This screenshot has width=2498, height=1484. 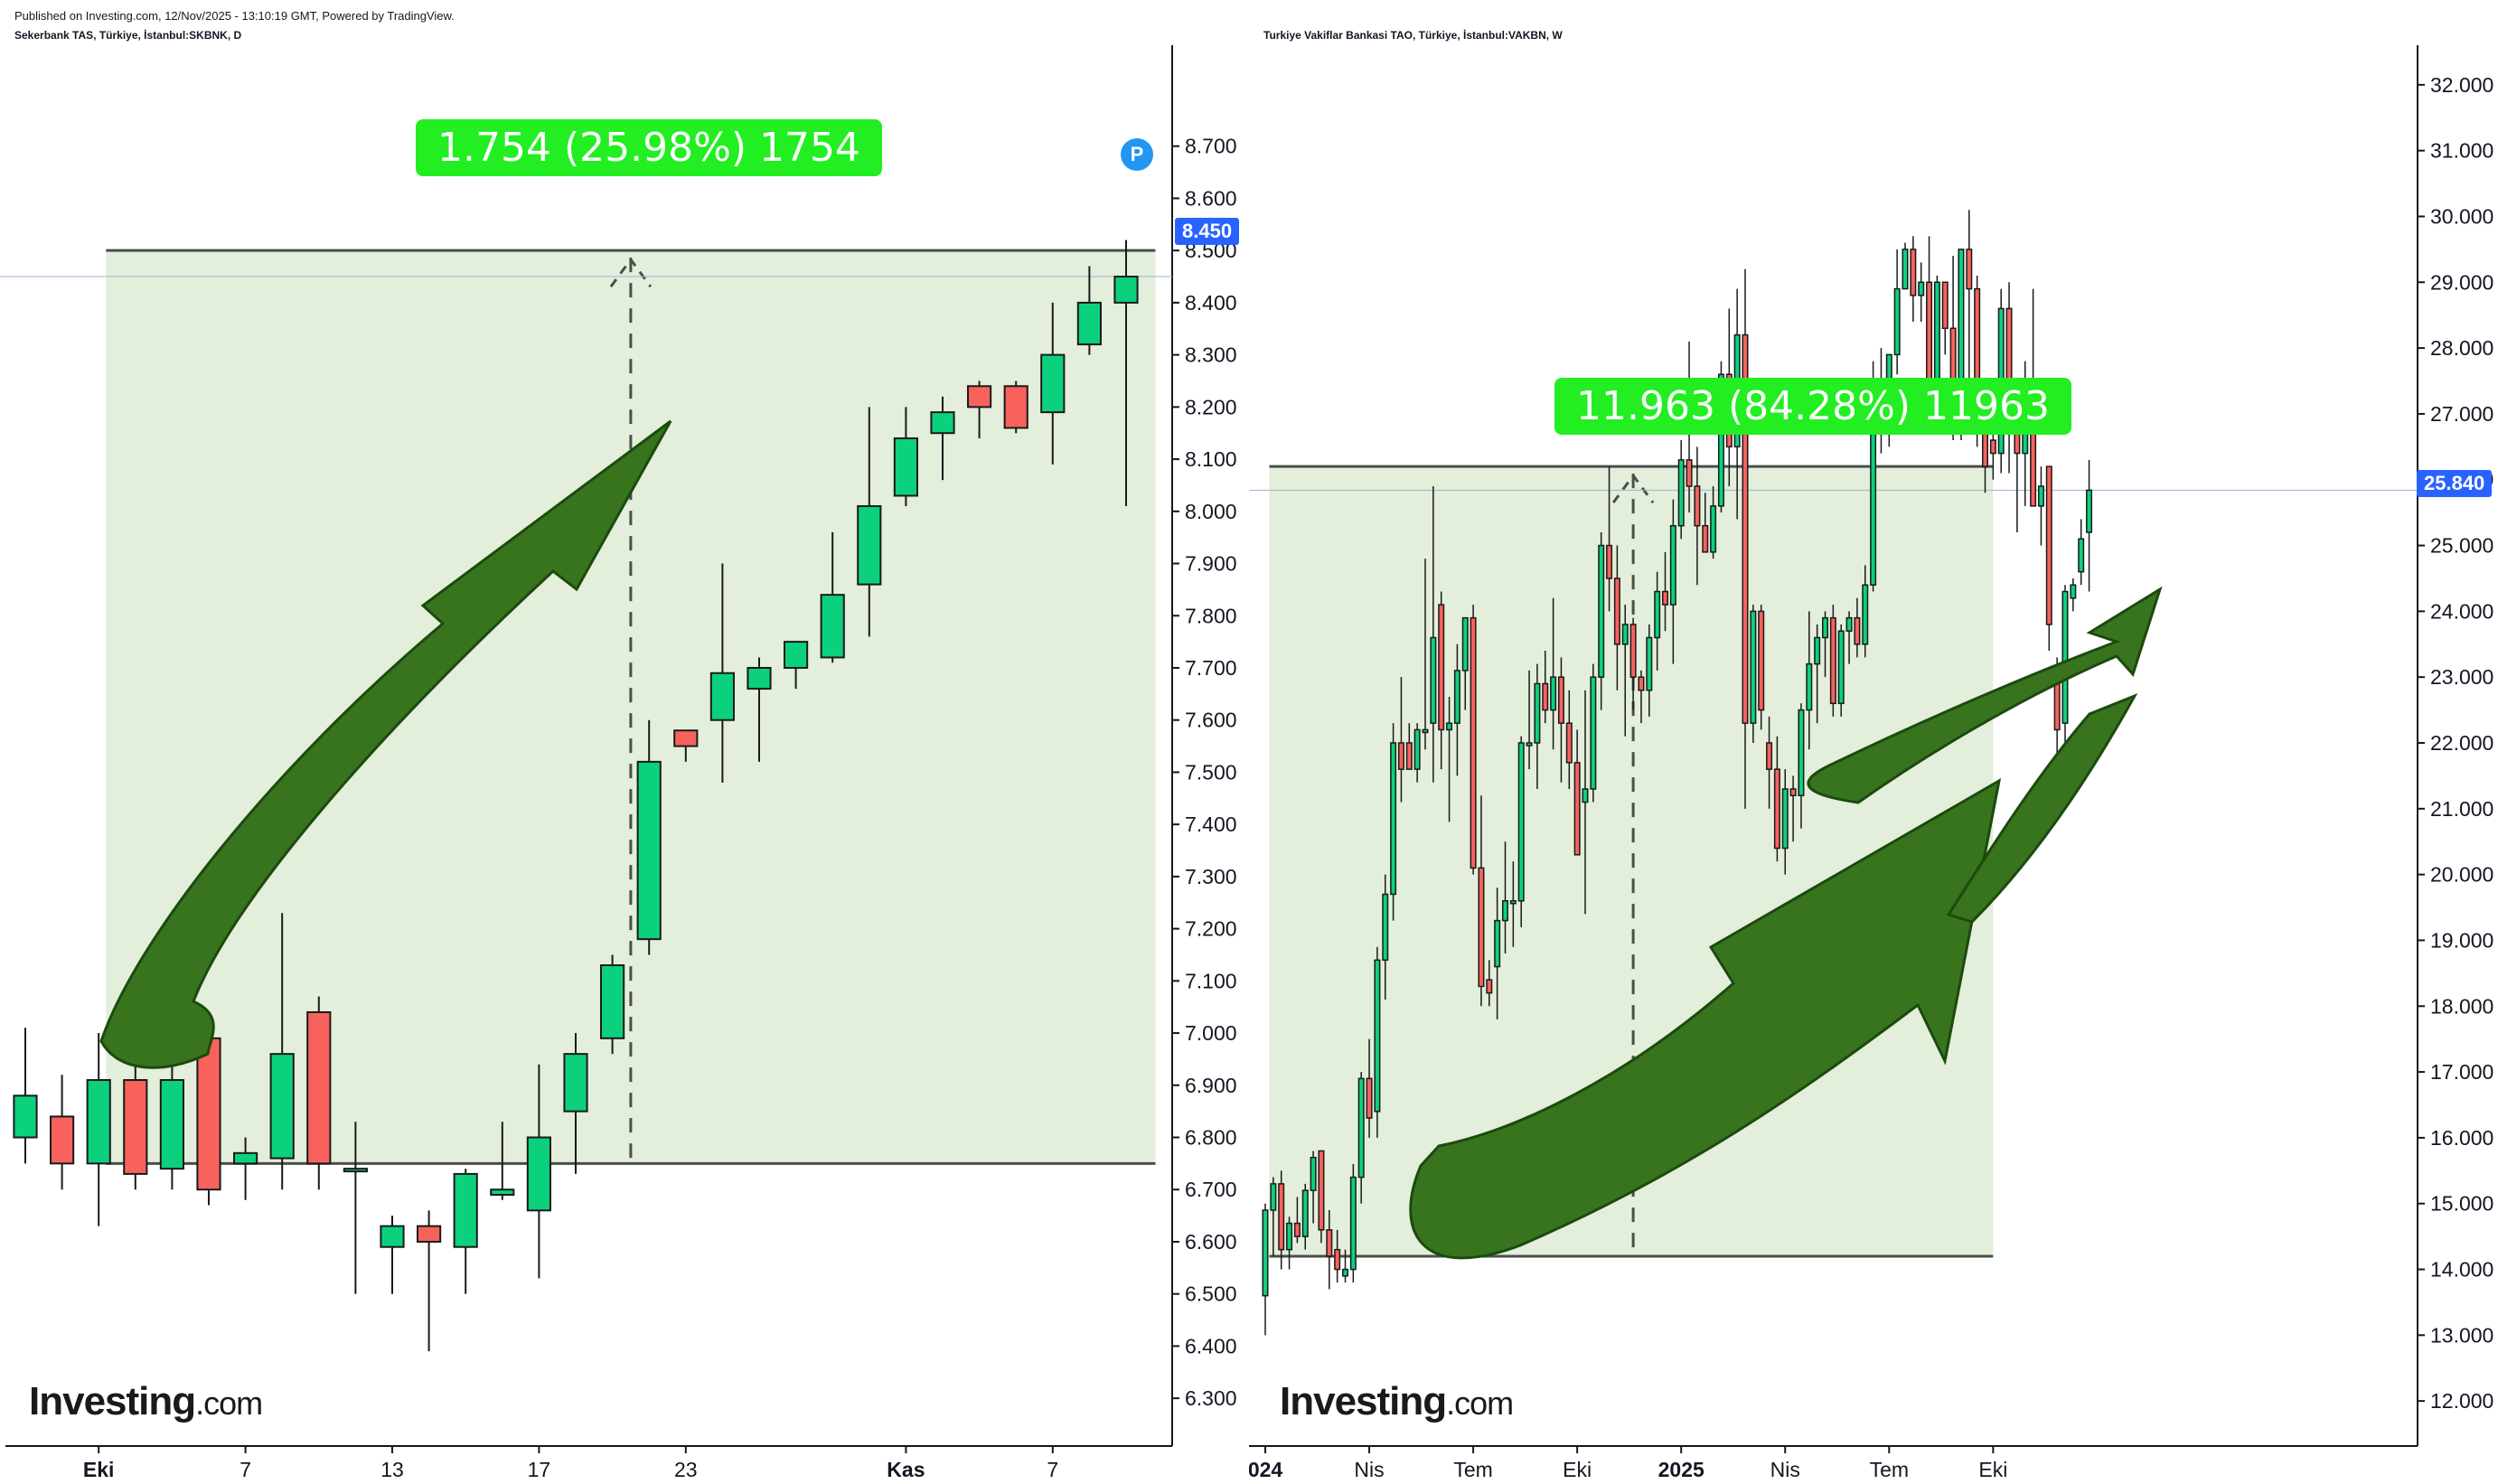 I want to click on left-y-tick-label: 7.400, so click(x=1211, y=824).